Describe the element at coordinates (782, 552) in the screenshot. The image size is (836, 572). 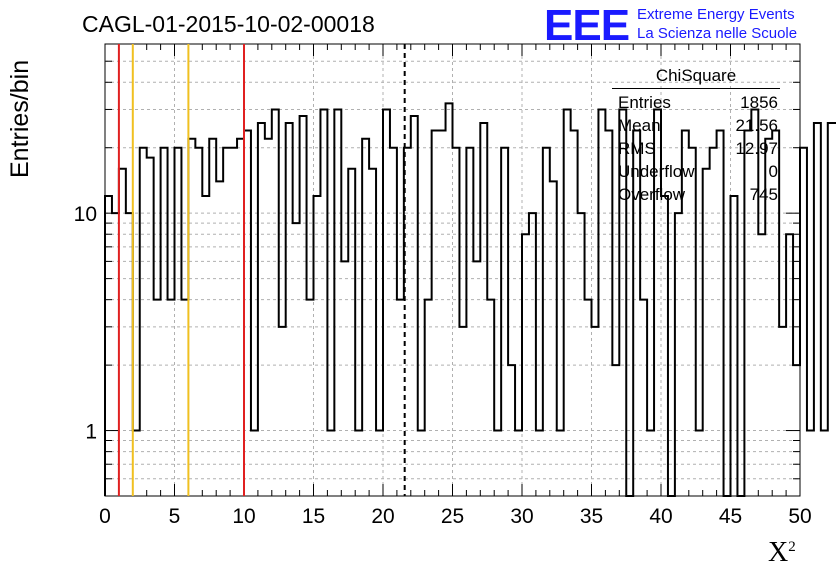
I see `x-axis-label: X2` at that location.